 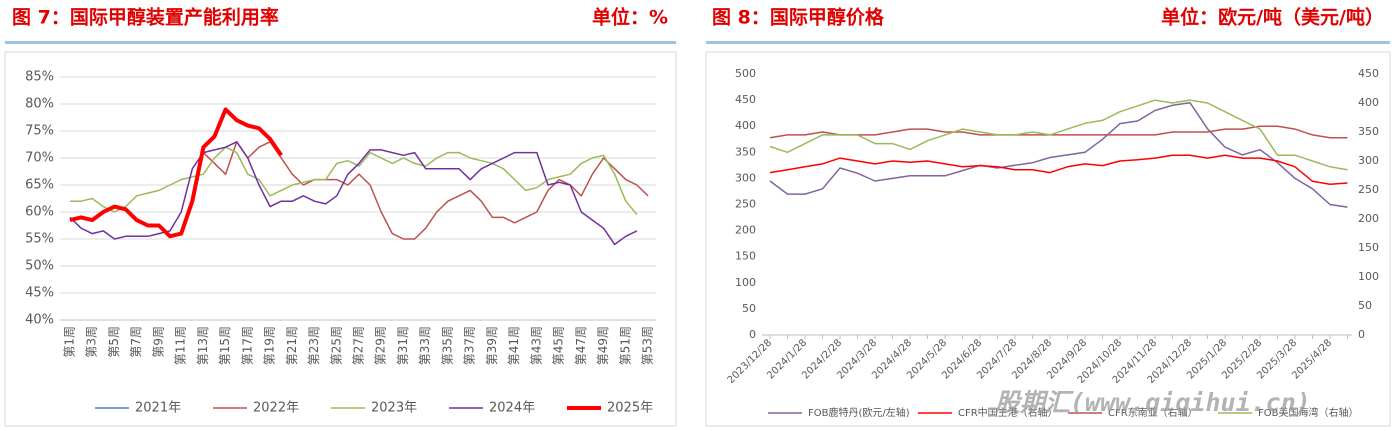 I want to click on x-tick-label: 第49周, so click(x=603, y=345).